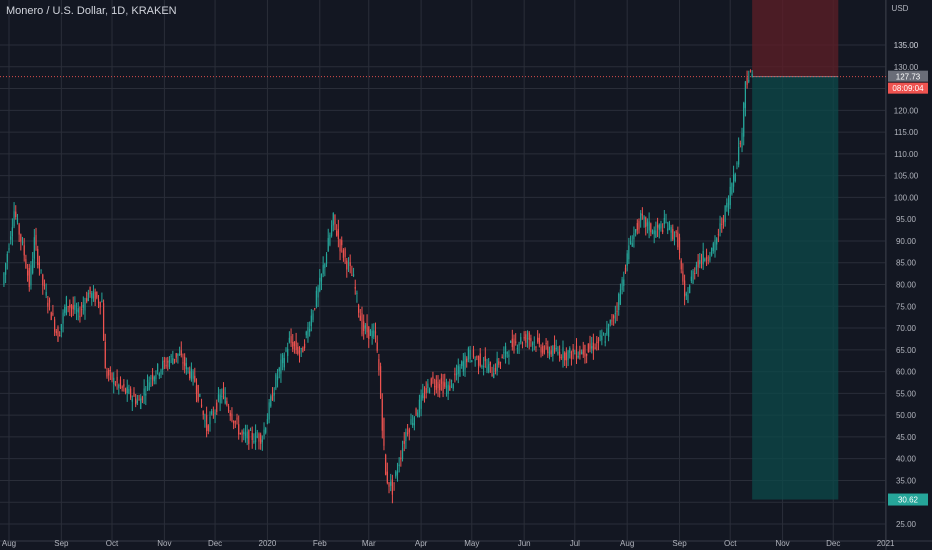 This screenshot has width=932, height=550. Describe the element at coordinates (906, 524) in the screenshot. I see `price-tick-label: 25.00` at that location.